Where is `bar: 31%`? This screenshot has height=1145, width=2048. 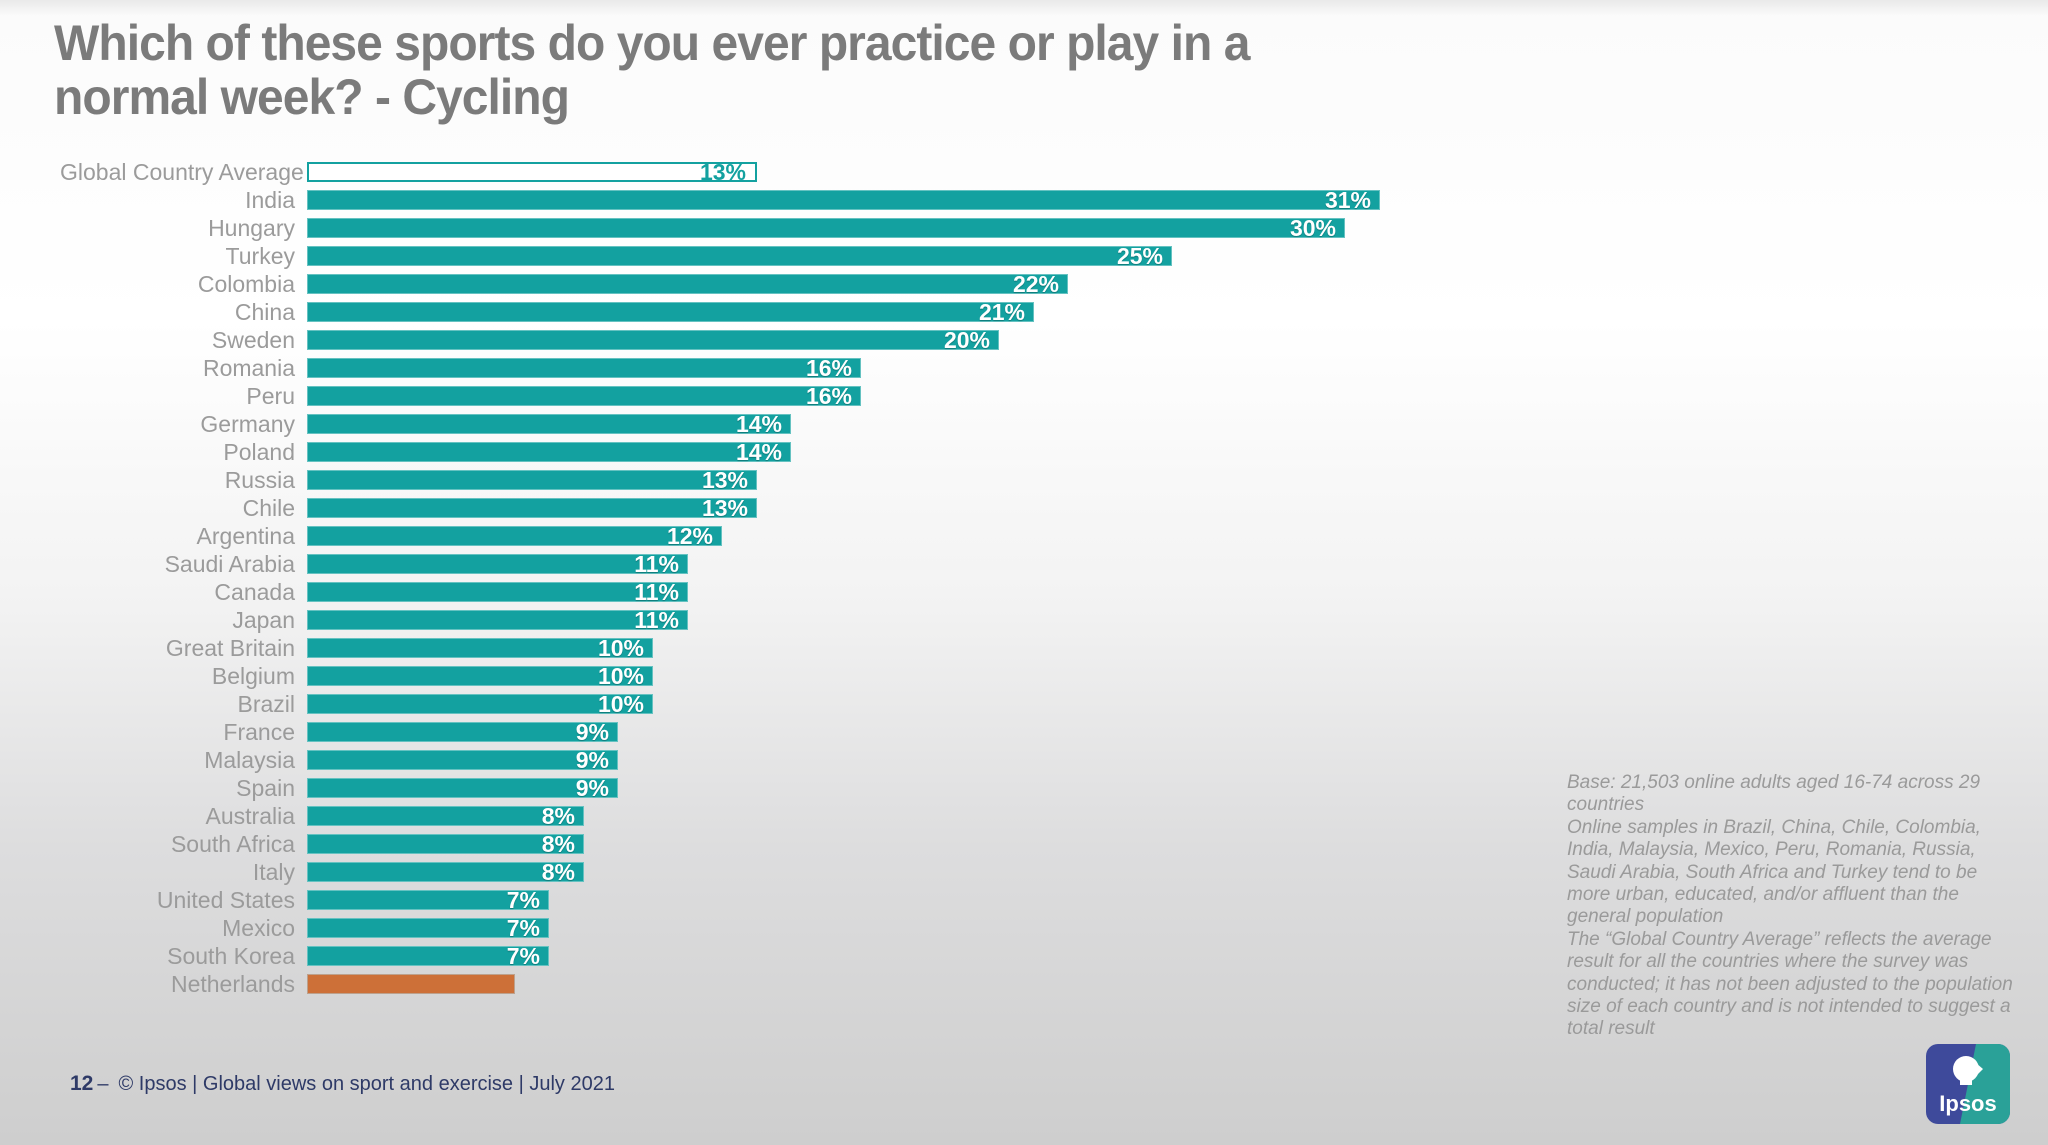
bar: 31% is located at coordinates (843, 200).